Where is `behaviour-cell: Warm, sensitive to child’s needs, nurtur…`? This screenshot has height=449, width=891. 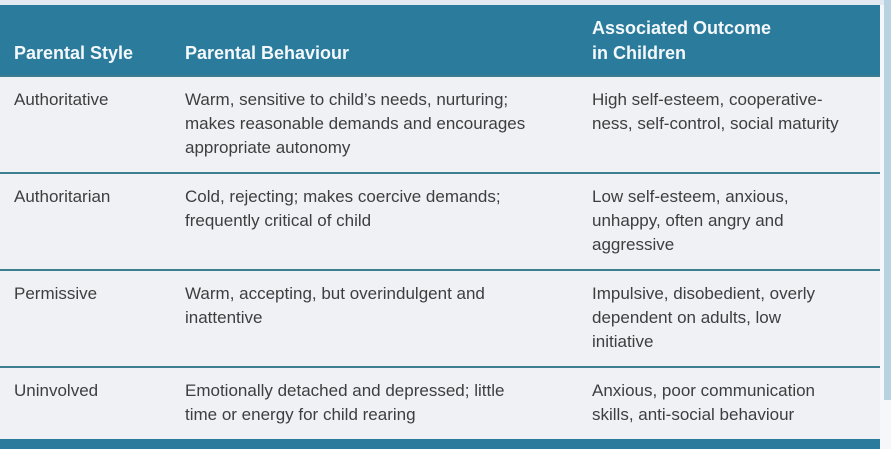 behaviour-cell: Warm, sensitive to child’s needs, nurtur… is located at coordinates (355, 123).